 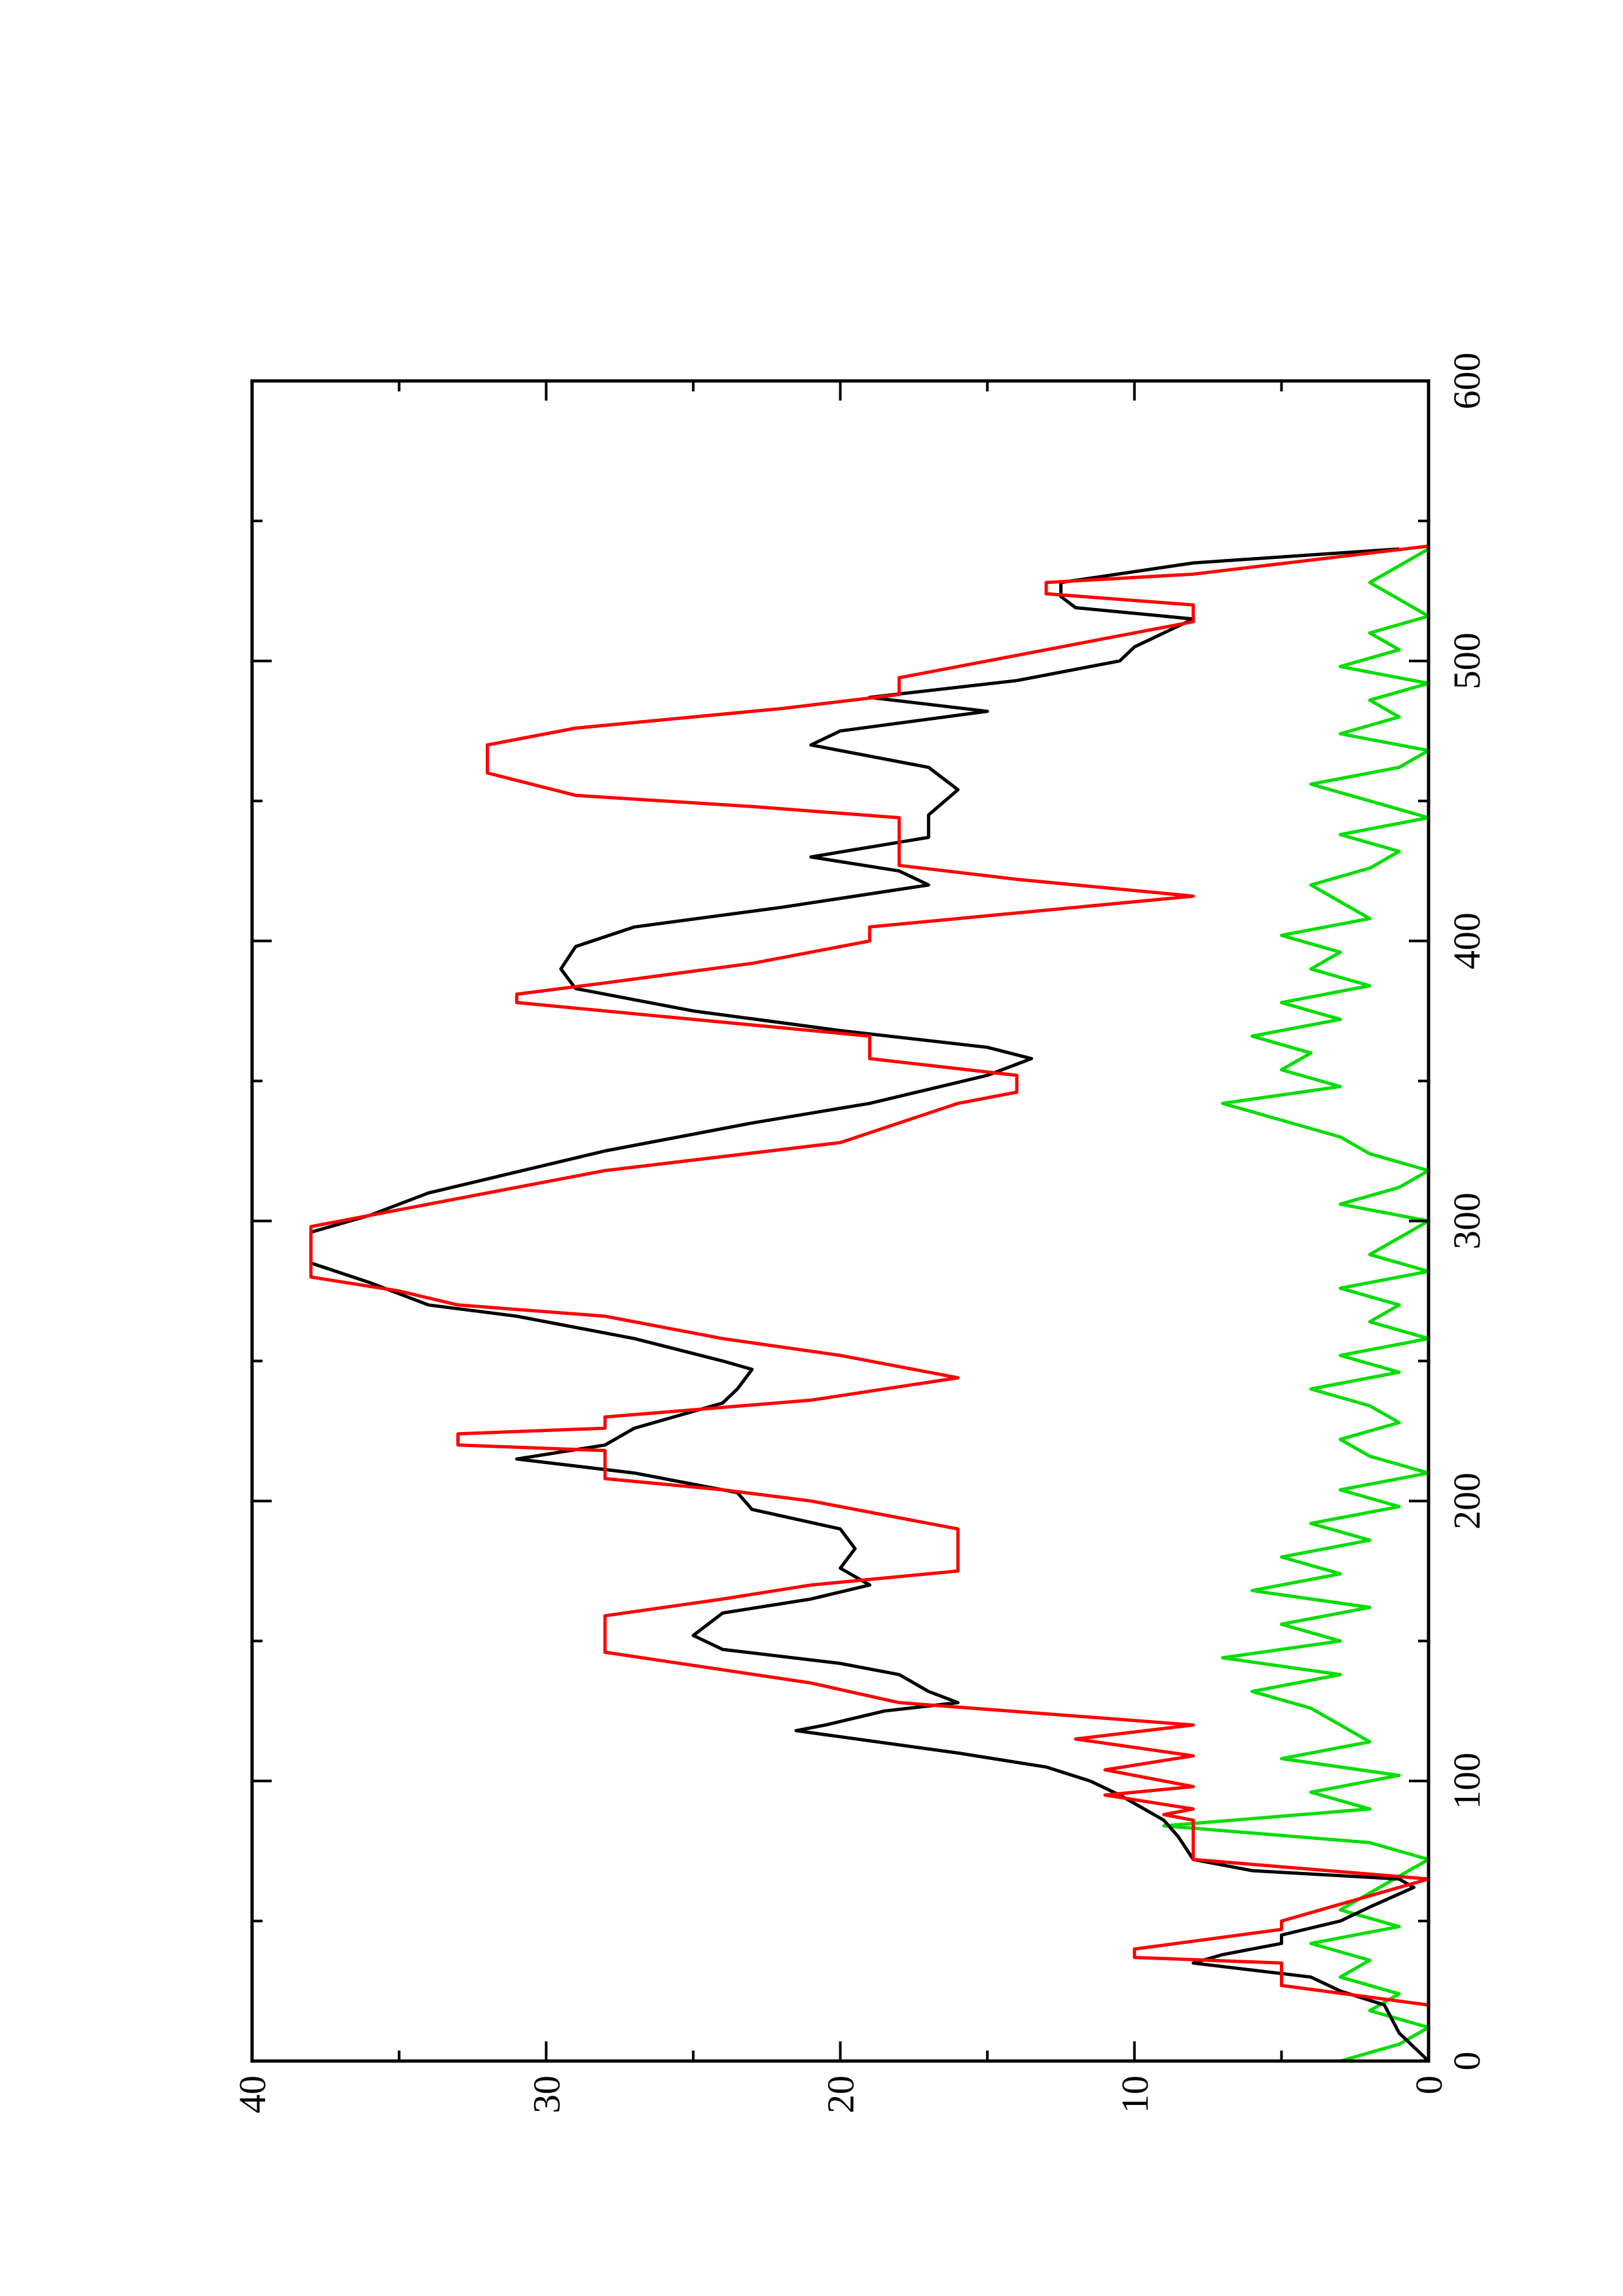 What do you see at coordinates (1467, 2061) in the screenshot?
I see `x-tick-label: 0` at bounding box center [1467, 2061].